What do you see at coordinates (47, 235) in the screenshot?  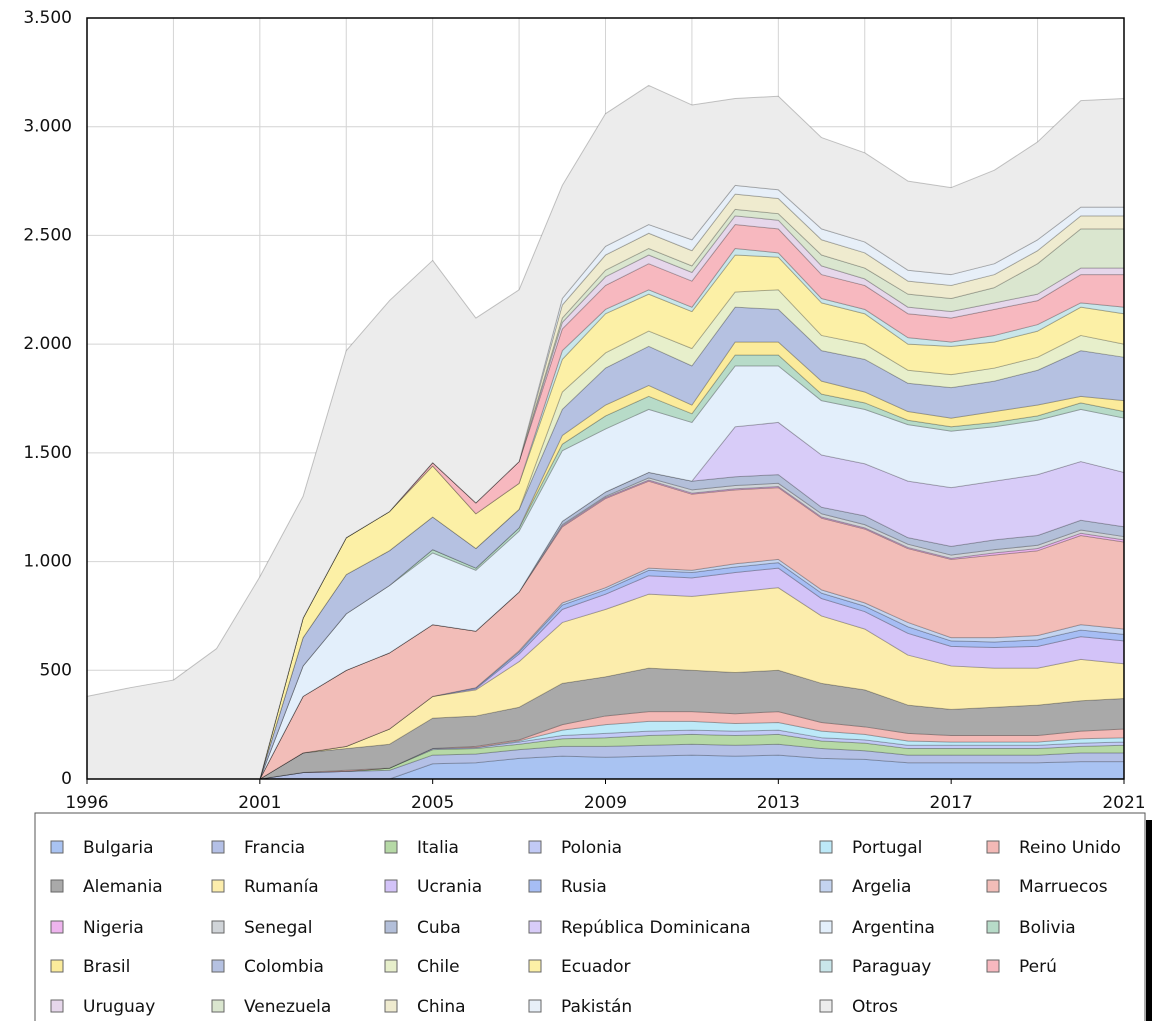 I see `y-tick-label: 2.500` at bounding box center [47, 235].